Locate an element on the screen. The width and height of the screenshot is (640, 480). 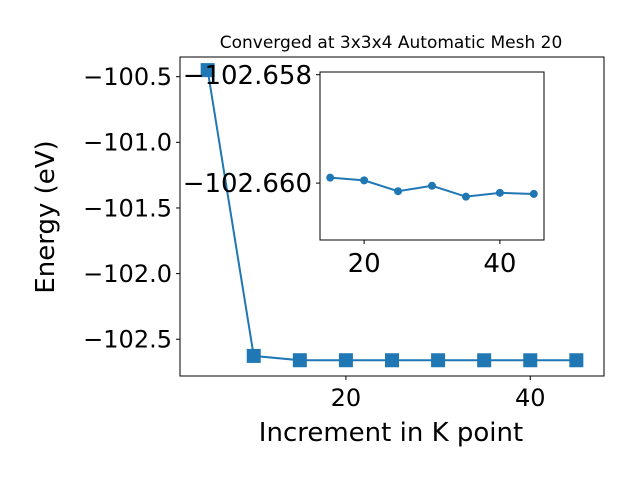
inset-x-tick-label: 20 is located at coordinates (364, 264).